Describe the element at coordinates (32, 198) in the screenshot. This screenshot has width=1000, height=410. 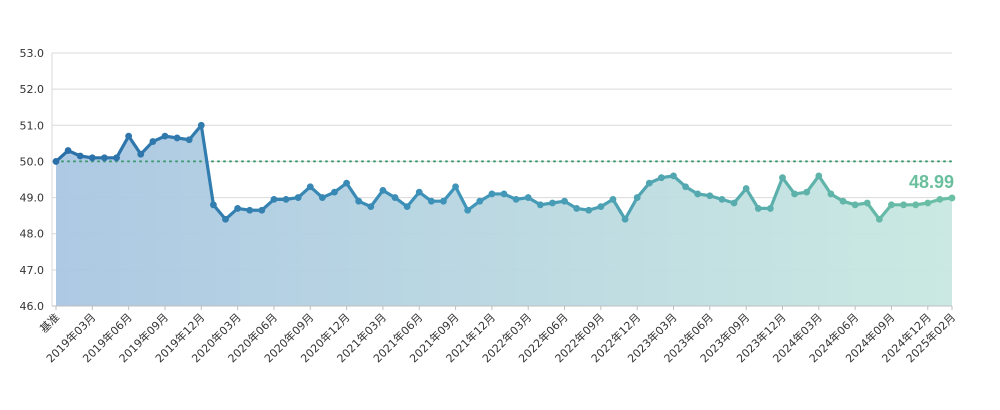
I see `y-tick-label: 49.0` at that location.